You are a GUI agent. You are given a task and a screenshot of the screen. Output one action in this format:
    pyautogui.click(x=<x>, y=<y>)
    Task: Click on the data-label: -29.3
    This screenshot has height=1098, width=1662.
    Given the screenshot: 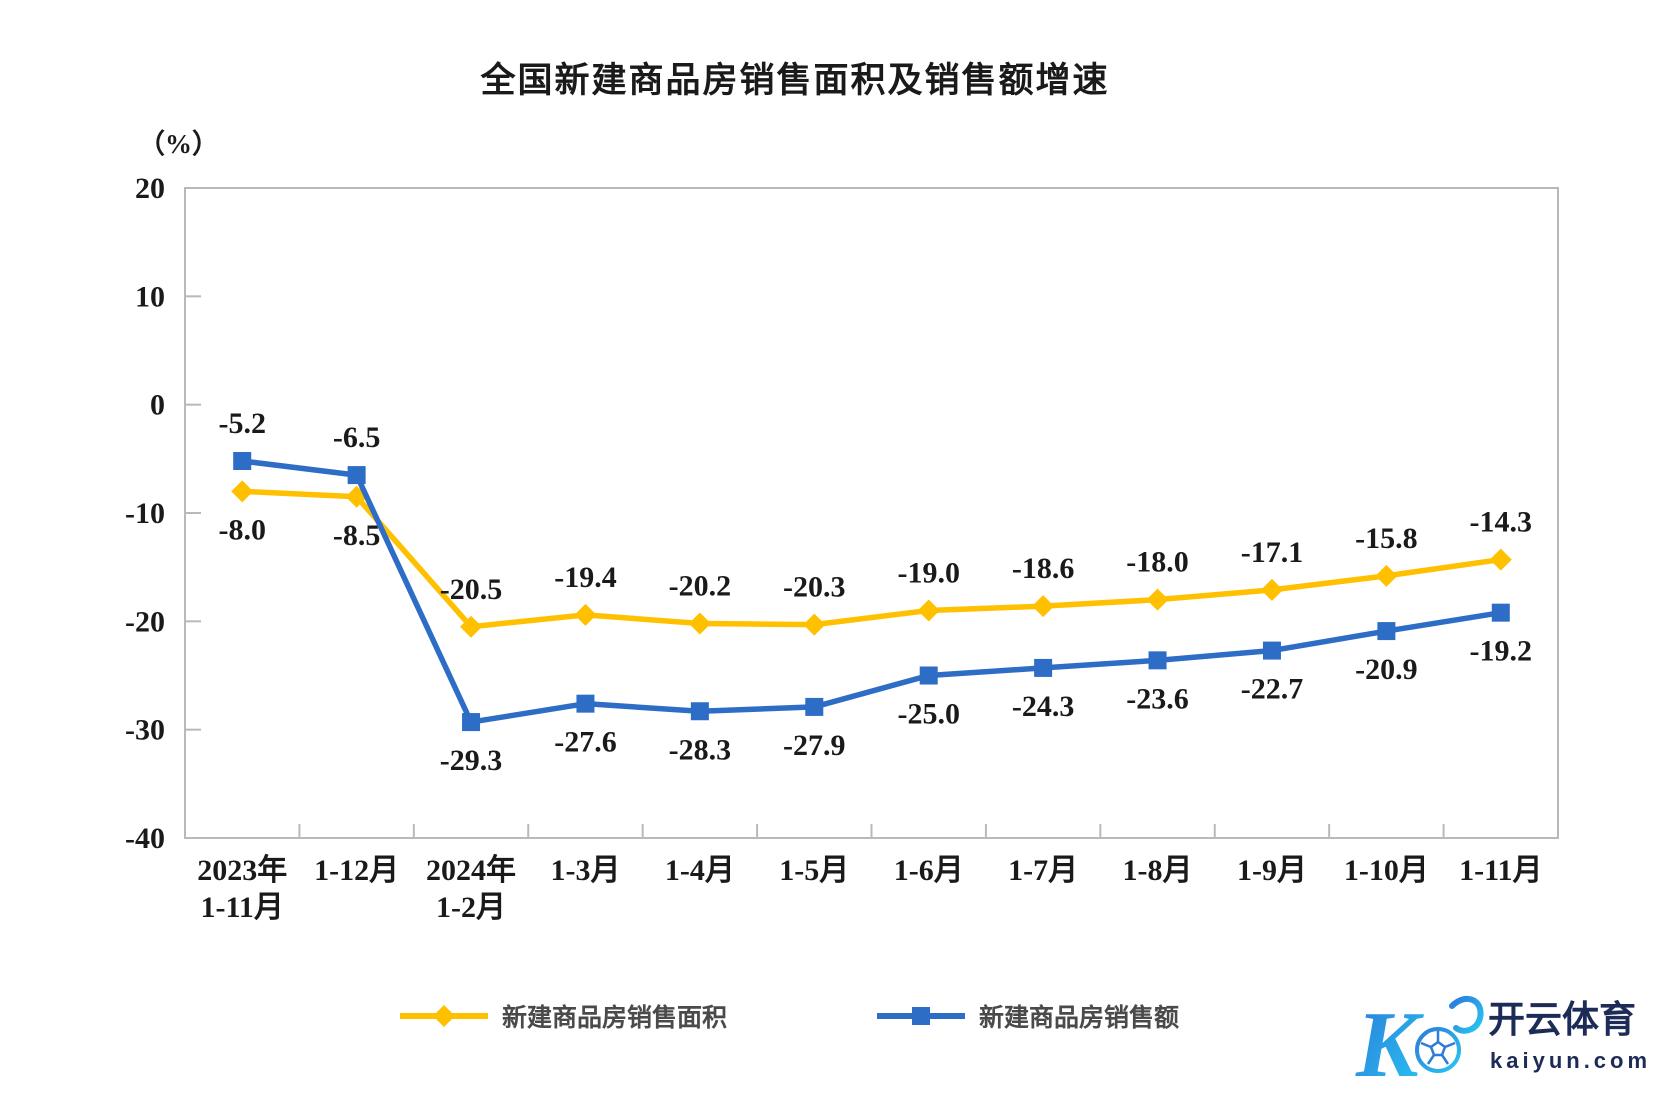 What is the action you would take?
    pyautogui.click(x=471, y=760)
    